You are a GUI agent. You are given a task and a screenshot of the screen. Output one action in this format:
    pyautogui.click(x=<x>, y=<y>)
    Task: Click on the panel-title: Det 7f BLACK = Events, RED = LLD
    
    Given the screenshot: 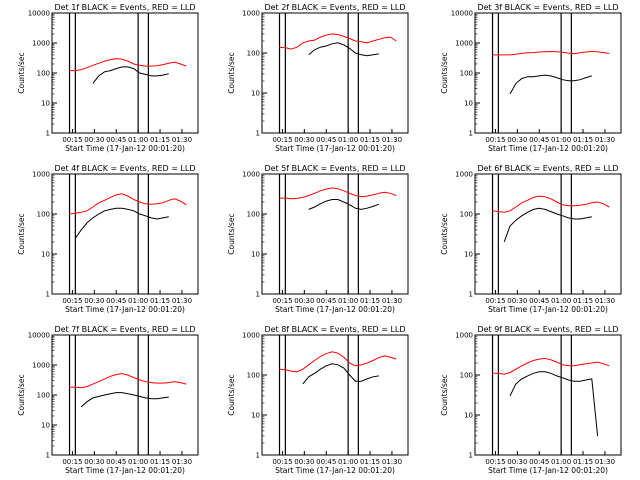 What is the action you would take?
    pyautogui.click(x=124, y=329)
    